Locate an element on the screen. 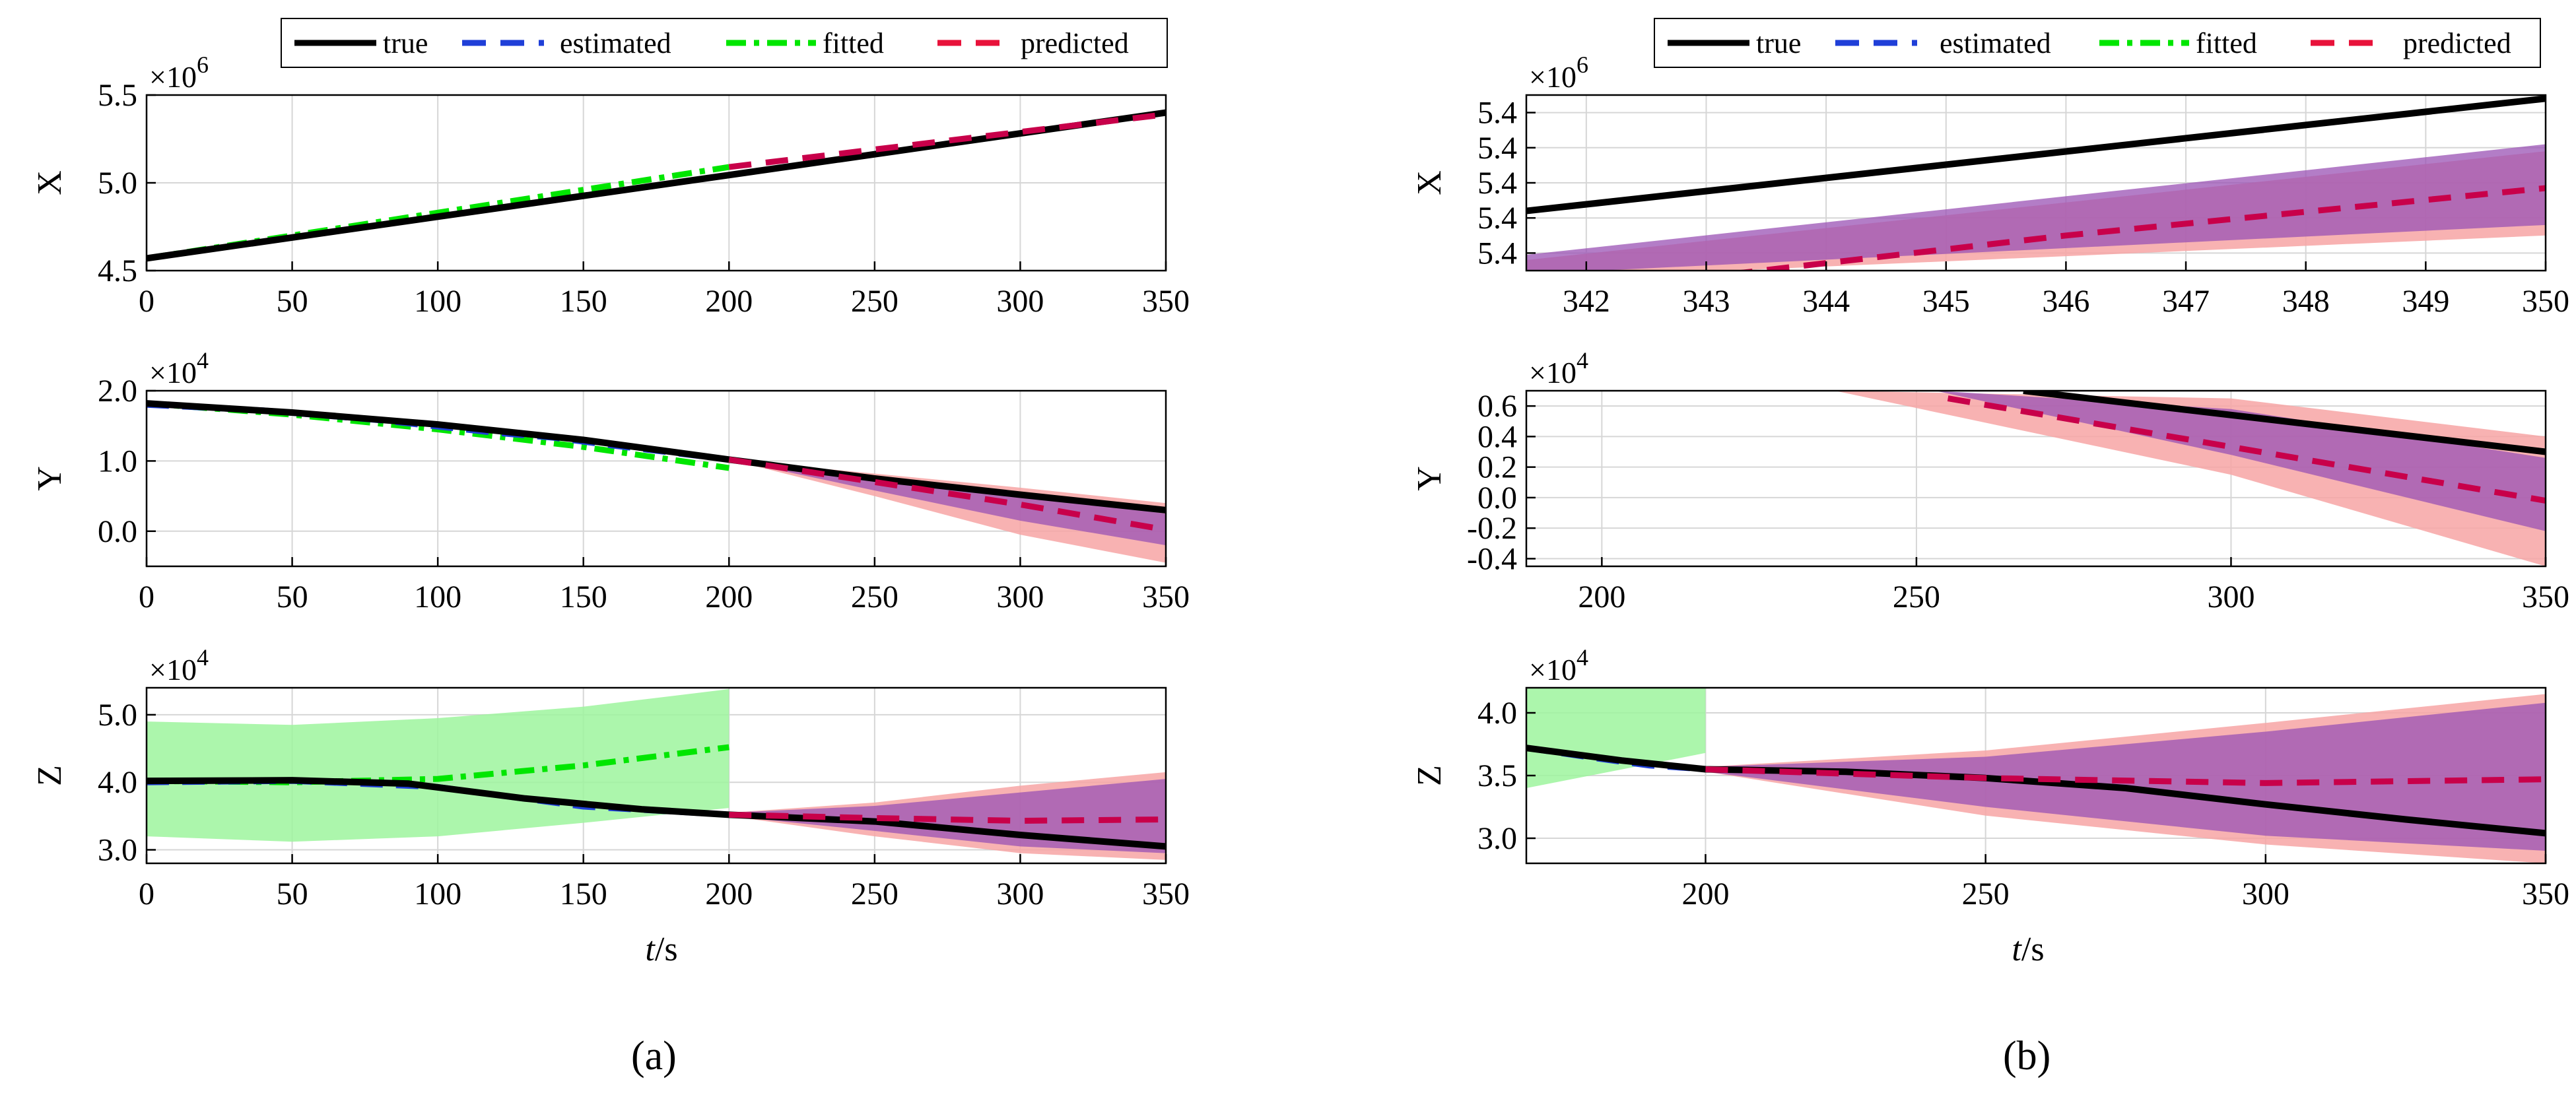 This screenshot has width=2576, height=1095. chart-a-Z-xtick-label-2: 100 is located at coordinates (438, 894).